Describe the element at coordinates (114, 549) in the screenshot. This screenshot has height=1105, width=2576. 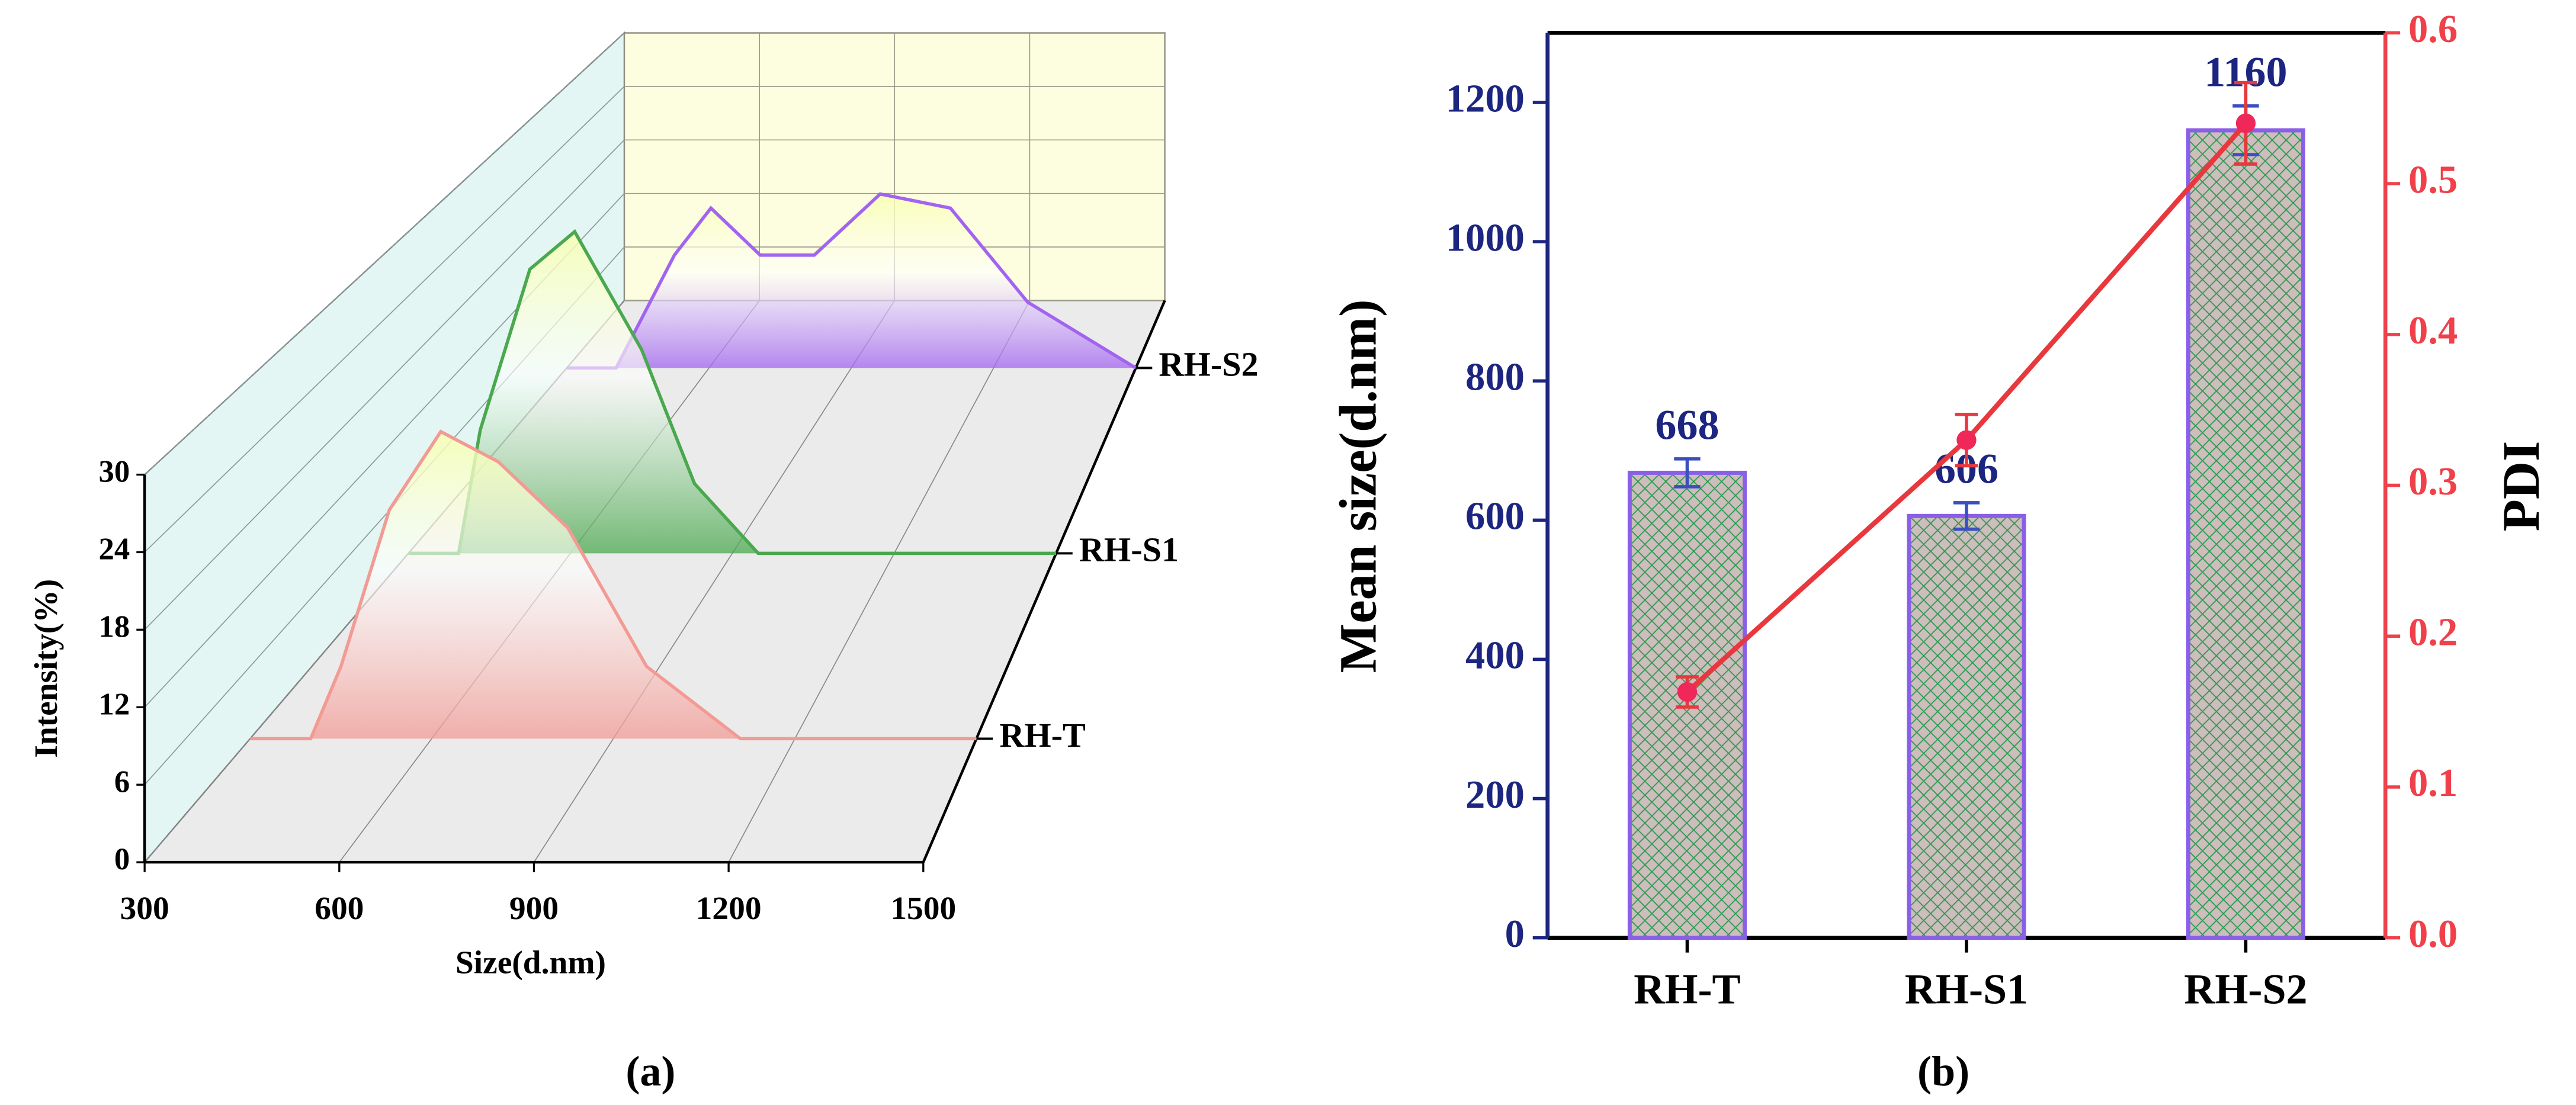
I see `y-tick-label: 24` at that location.